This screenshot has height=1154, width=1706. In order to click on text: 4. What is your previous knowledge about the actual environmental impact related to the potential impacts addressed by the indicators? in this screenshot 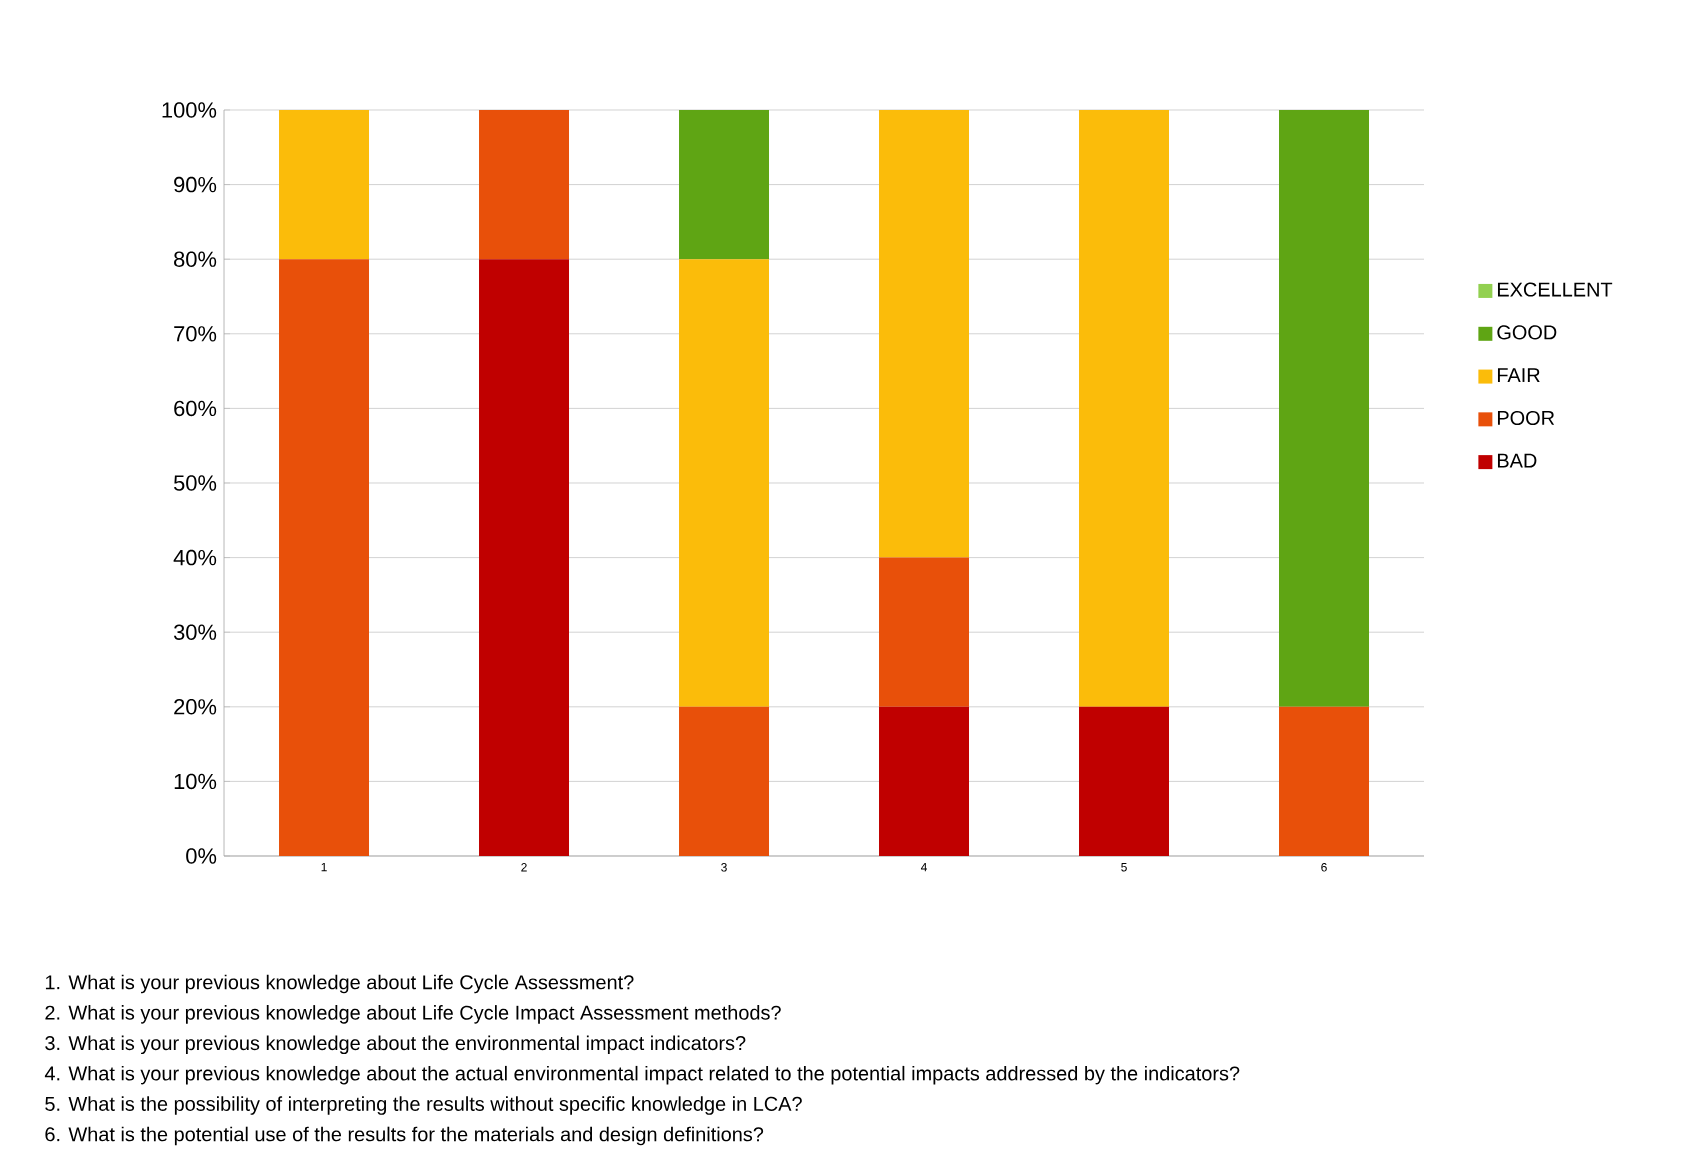, I will do `click(642, 1075)`.